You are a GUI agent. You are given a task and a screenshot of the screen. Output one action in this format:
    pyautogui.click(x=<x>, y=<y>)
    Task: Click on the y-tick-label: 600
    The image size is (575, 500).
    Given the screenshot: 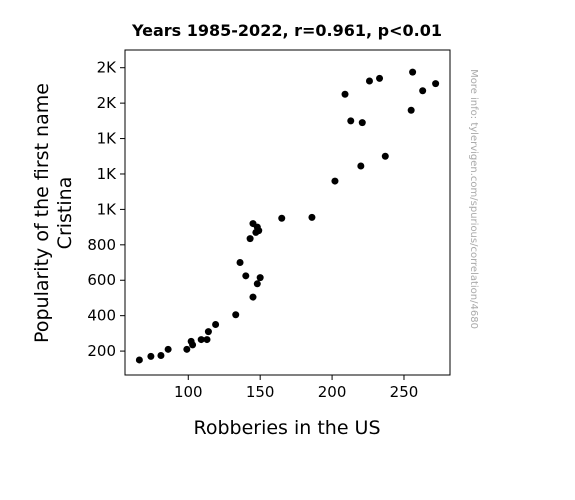 What is the action you would take?
    pyautogui.click(x=101, y=280)
    